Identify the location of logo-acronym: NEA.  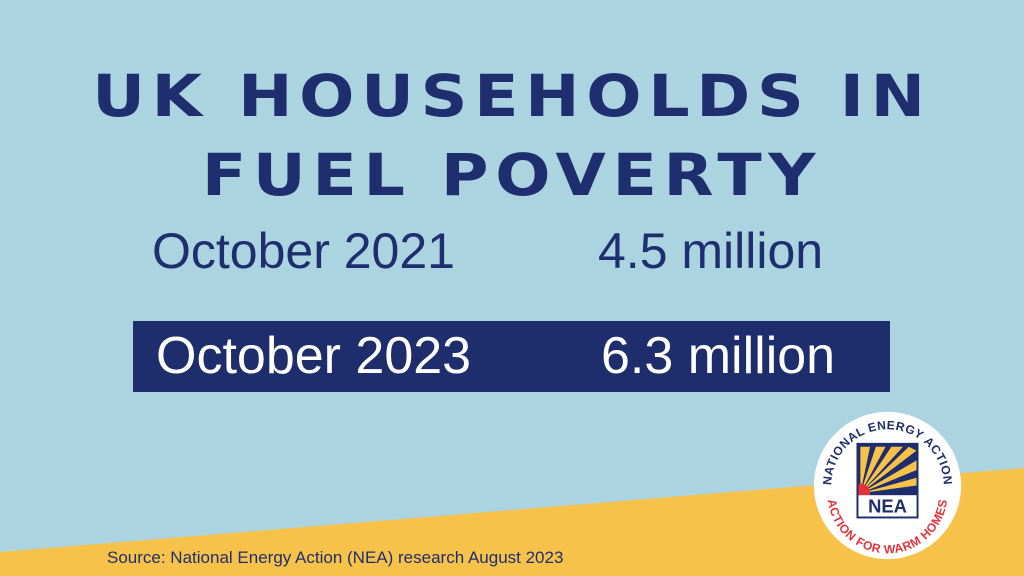
(887, 506).